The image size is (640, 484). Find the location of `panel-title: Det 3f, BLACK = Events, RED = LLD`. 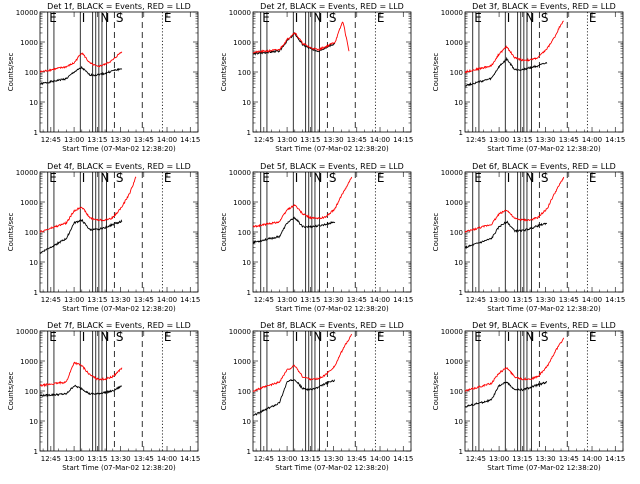

panel-title: Det 3f, BLACK = Events, RED = LLD is located at coordinates (544, 6).